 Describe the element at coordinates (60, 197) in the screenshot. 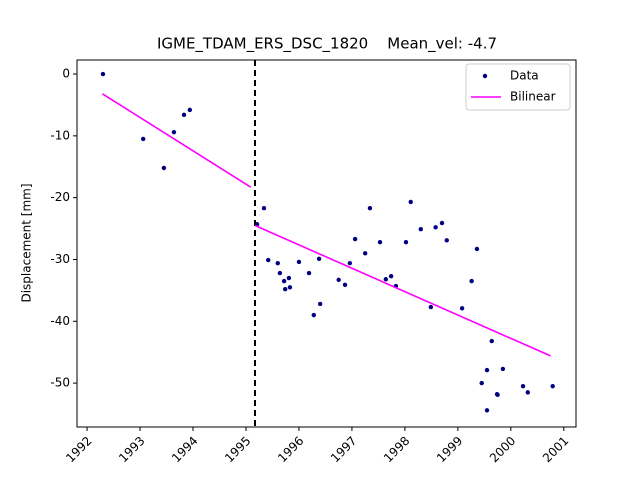

I see `y-tick-label: -20` at that location.